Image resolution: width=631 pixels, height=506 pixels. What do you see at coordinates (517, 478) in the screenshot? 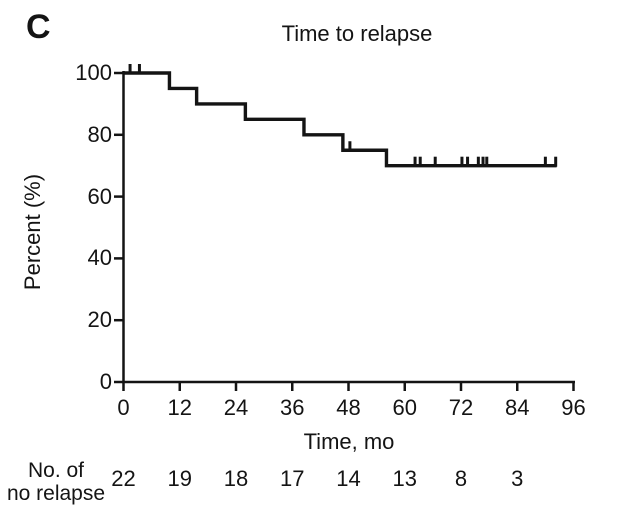
I see `risk-count: 3` at bounding box center [517, 478].